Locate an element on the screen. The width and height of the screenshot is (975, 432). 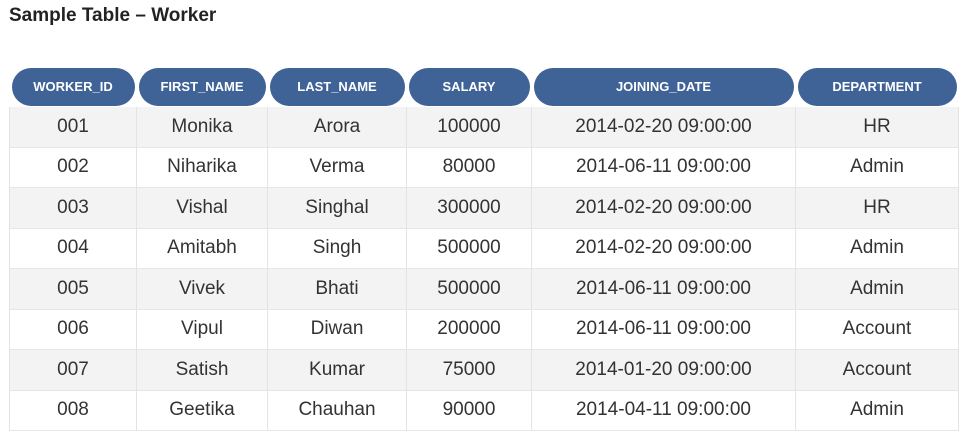
column-header-label: LAST_NAME is located at coordinates (337, 86).